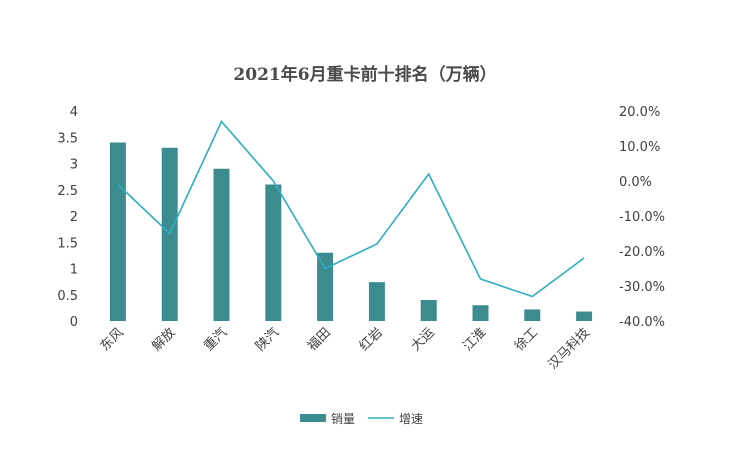 The image size is (730, 451). I want to click on right-tick-label: -20.0%, so click(642, 252).